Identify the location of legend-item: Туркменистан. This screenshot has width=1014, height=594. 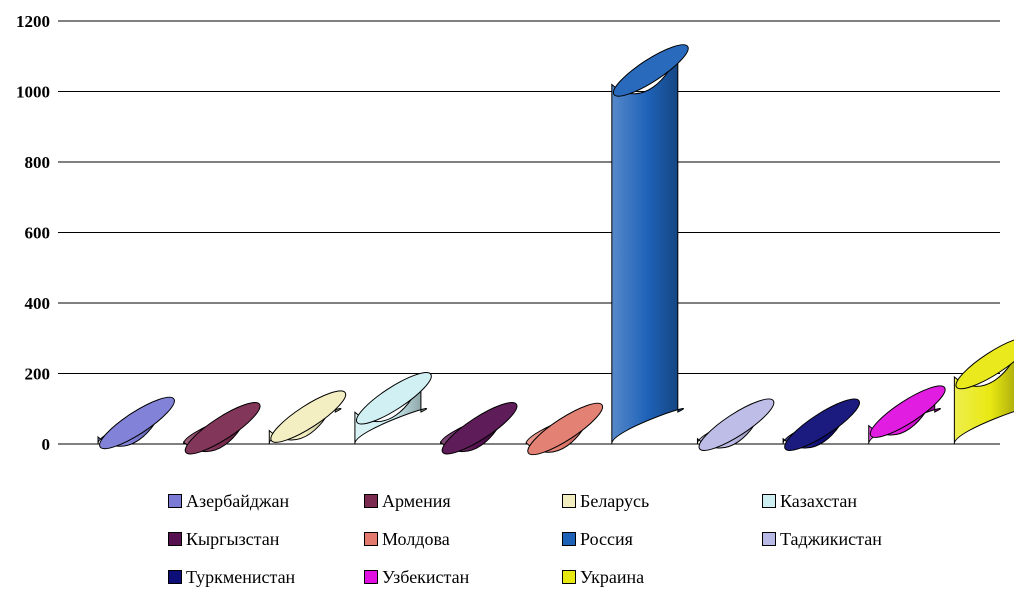
(231, 577).